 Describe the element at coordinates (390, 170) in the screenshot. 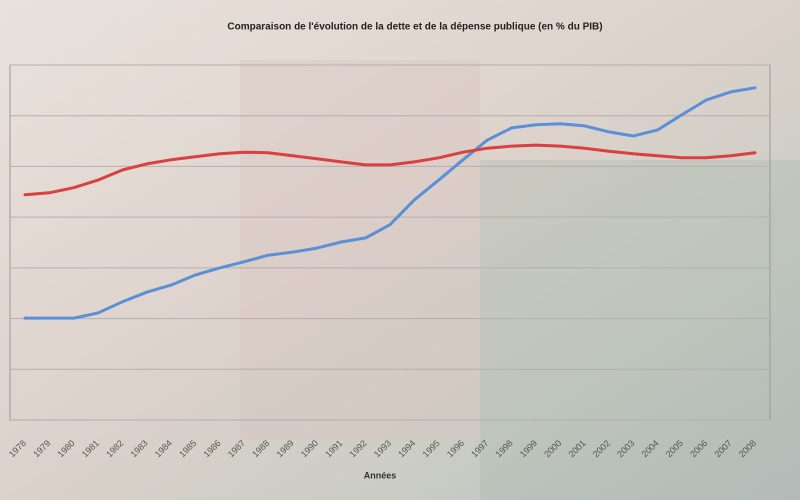

I see `series-line` at that location.